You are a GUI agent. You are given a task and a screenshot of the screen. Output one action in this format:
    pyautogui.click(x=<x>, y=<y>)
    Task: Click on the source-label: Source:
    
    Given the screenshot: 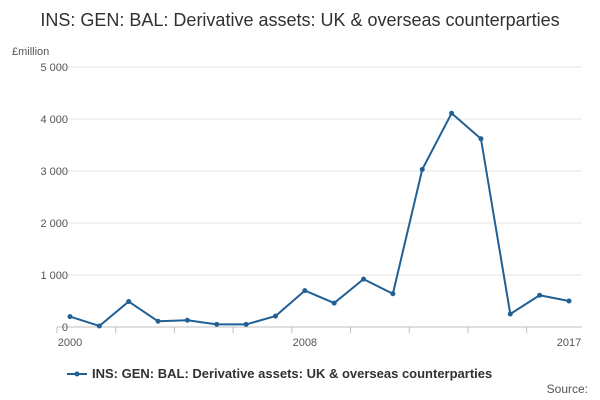 What is the action you would take?
    pyautogui.click(x=567, y=389)
    